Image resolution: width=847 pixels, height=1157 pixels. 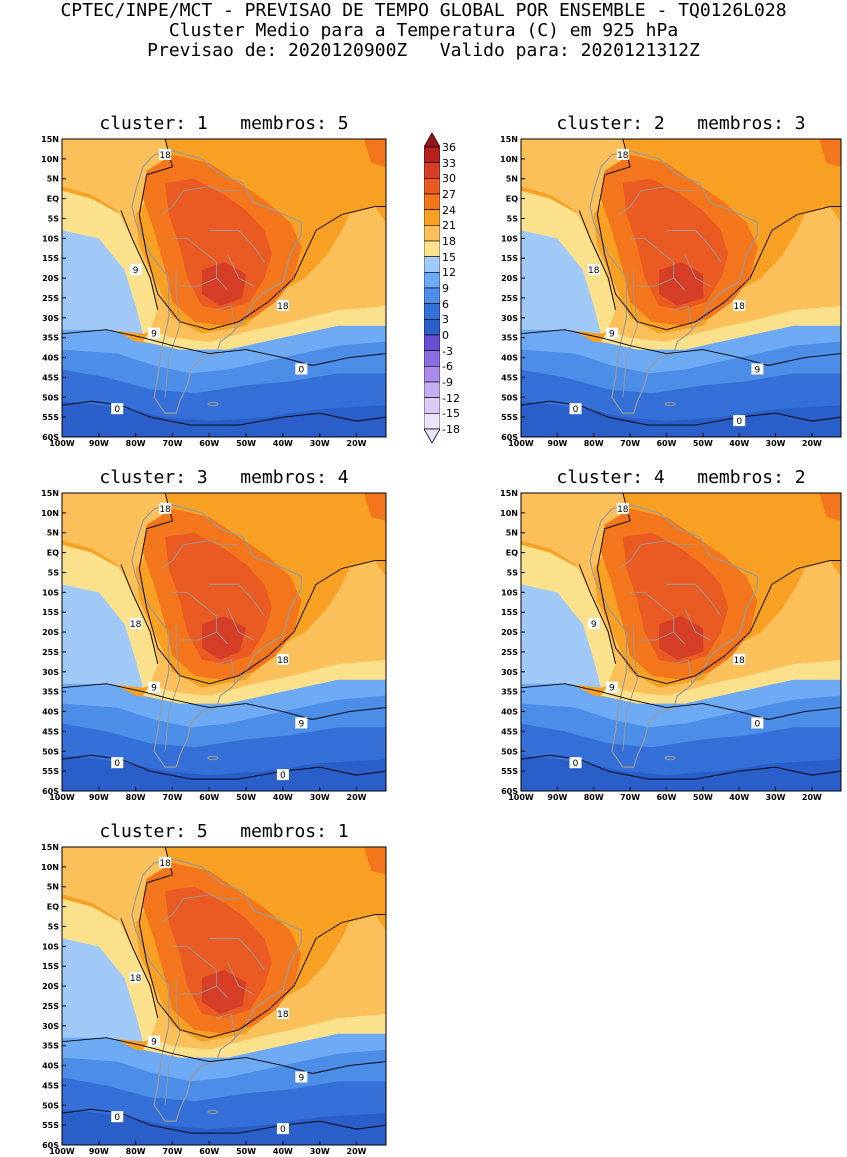 I want to click on colorbar, so click(x=432, y=288).